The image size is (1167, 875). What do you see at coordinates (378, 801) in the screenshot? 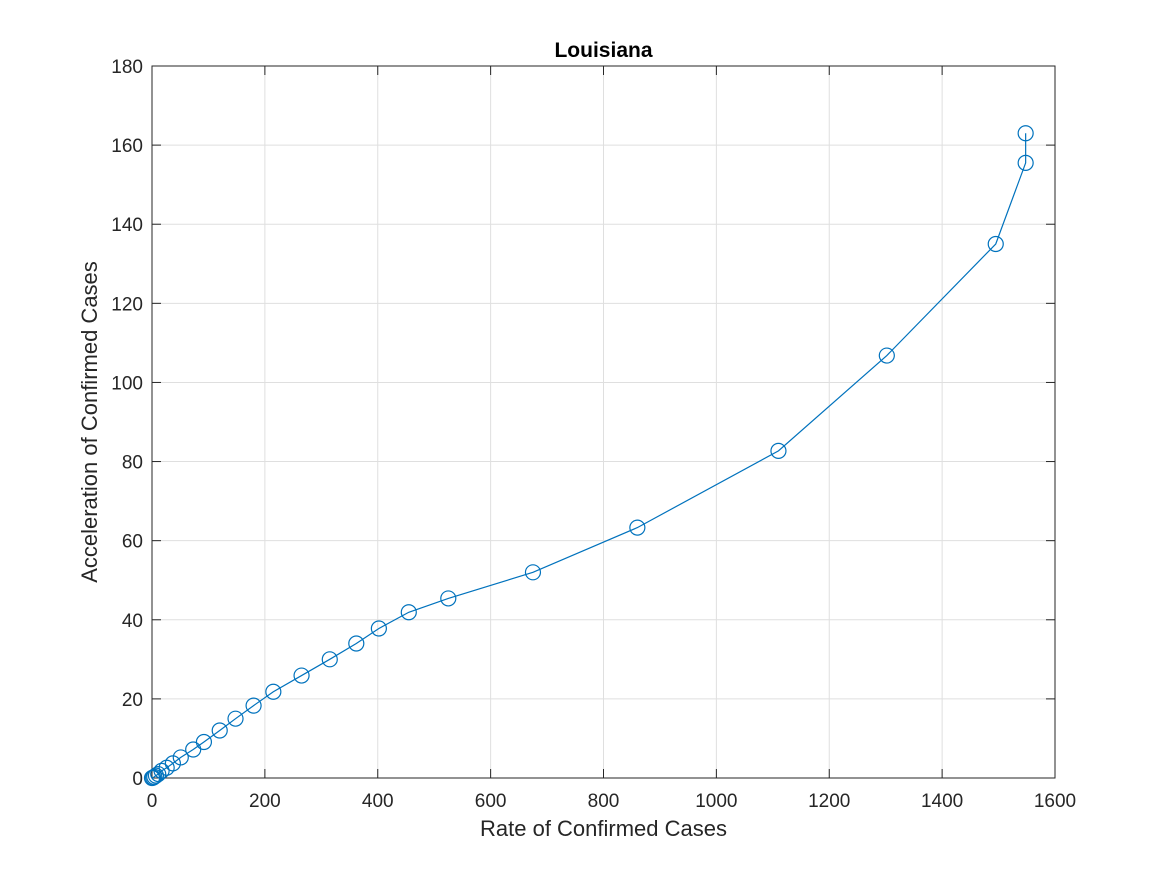
I see `x-tick-label: 400` at bounding box center [378, 801].